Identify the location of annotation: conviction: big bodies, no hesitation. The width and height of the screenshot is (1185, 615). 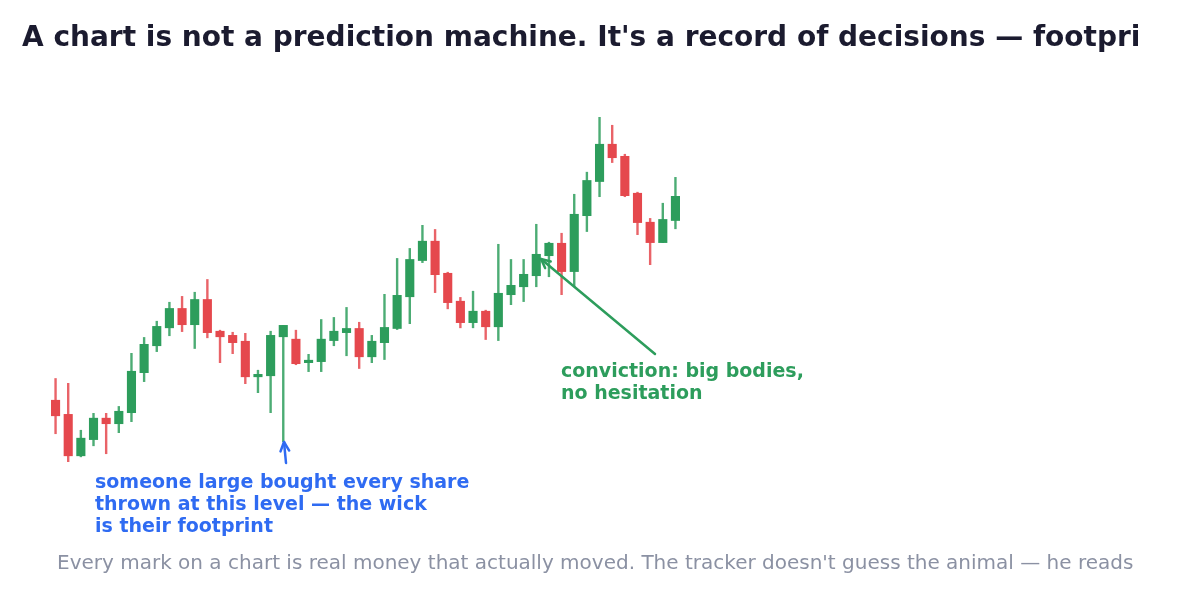
(682, 381).